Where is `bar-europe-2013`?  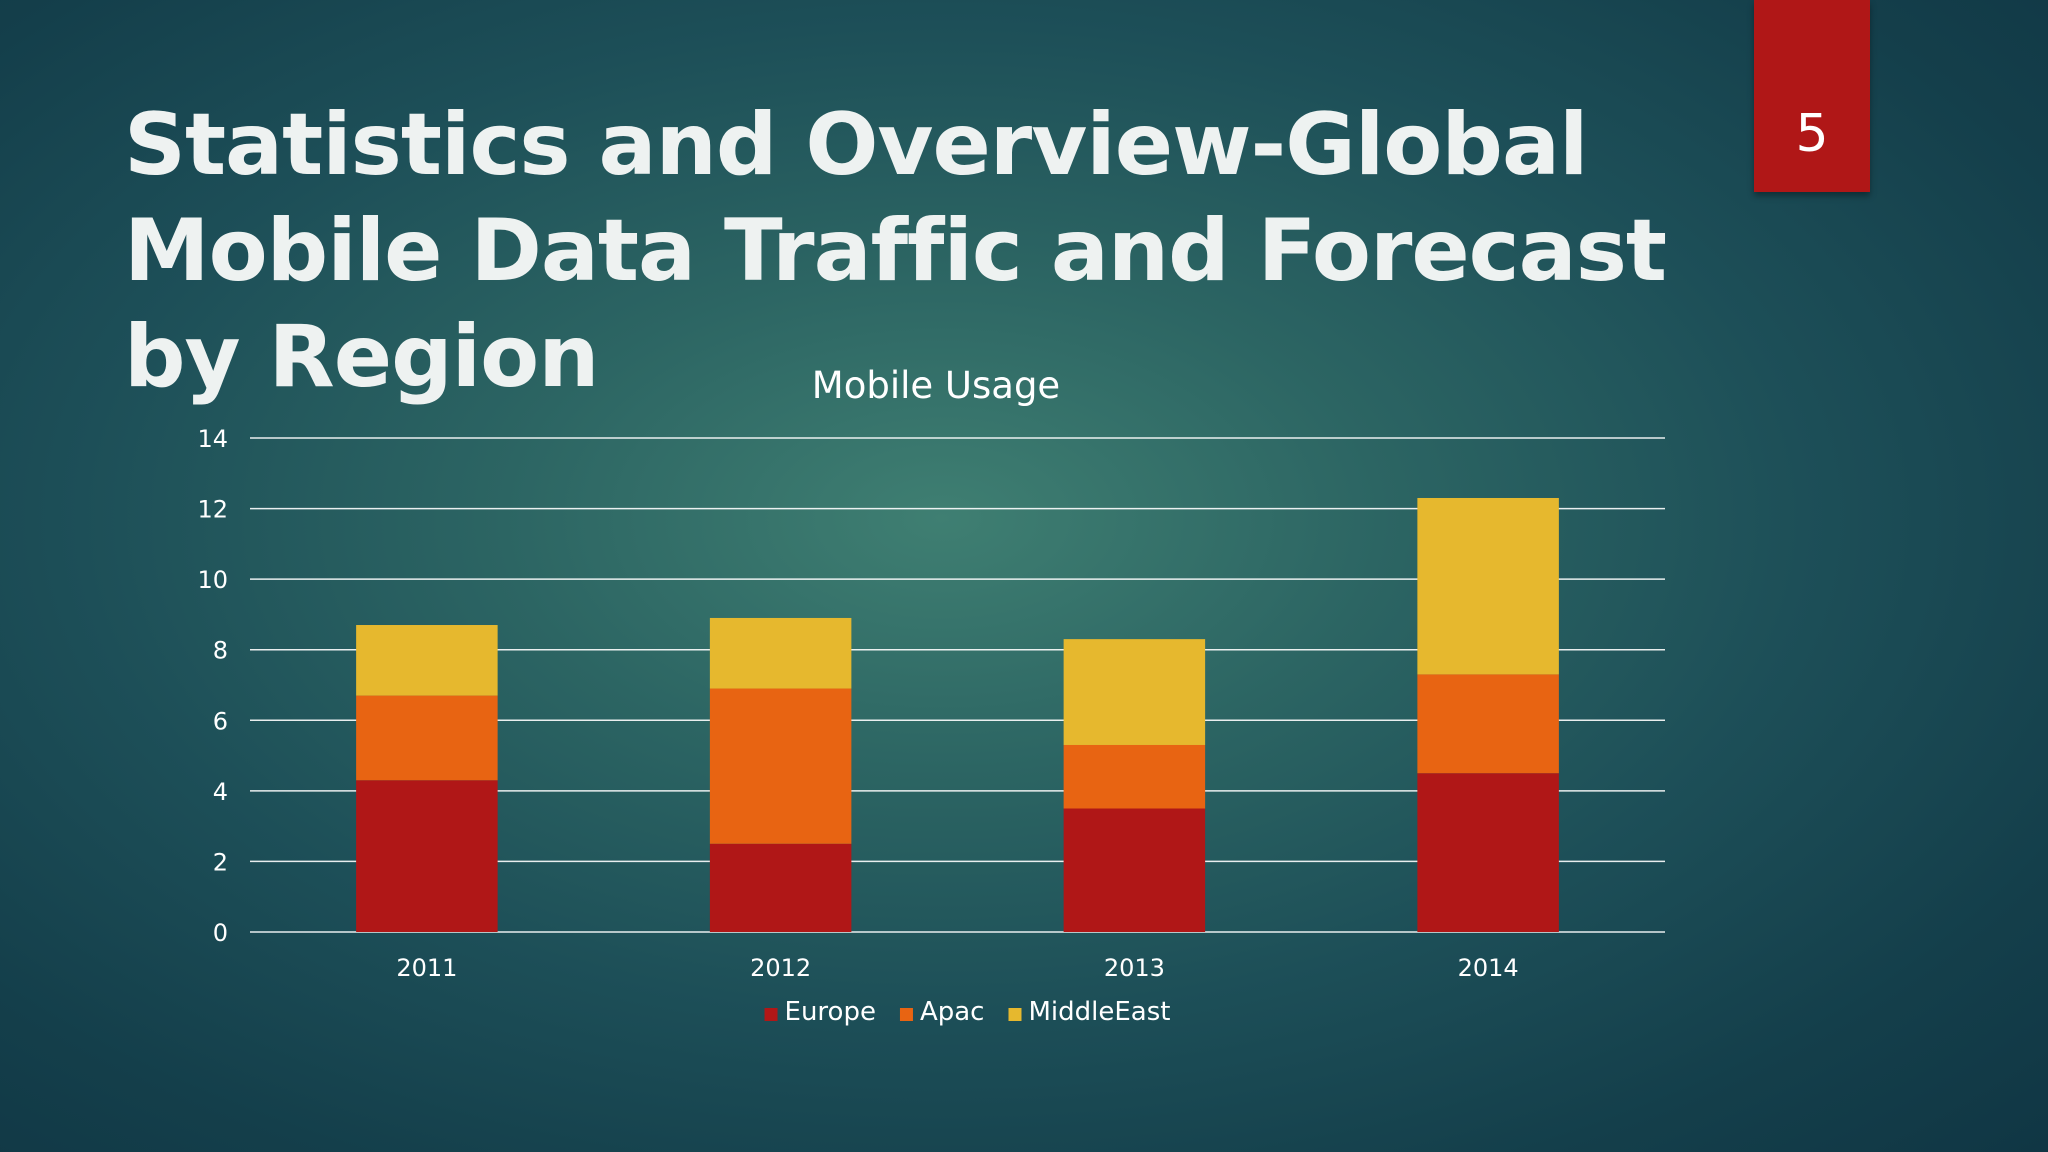 bar-europe-2013 is located at coordinates (1134, 870).